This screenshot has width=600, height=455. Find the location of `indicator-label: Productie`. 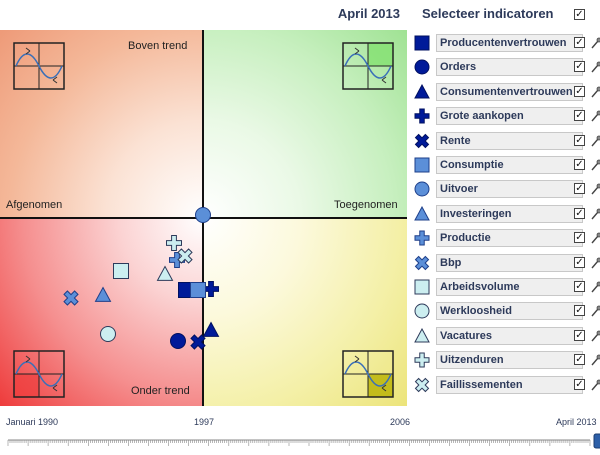

indicator-label: Productie is located at coordinates (509, 238).